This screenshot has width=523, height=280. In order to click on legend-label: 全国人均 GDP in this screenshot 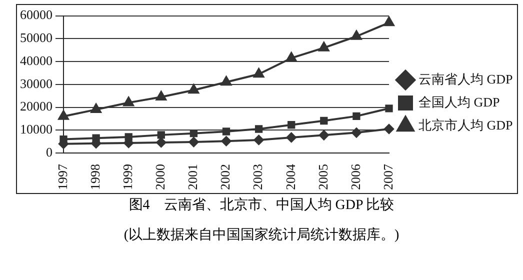, I will do `click(459, 102)`.